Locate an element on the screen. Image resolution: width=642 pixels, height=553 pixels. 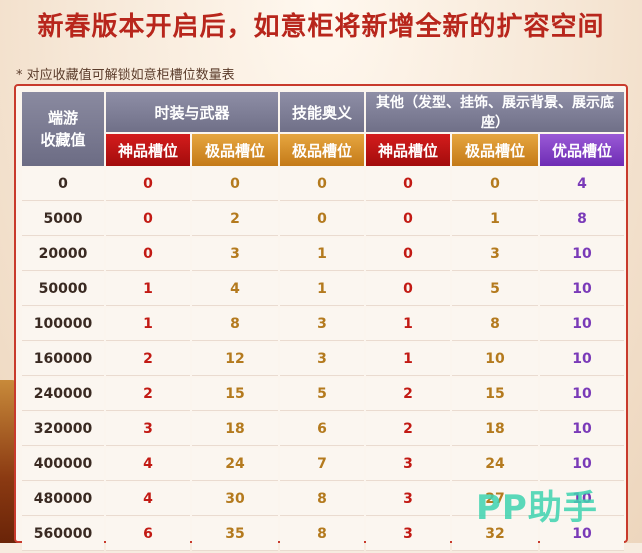
cell-collection-value: 240000 is located at coordinates (63, 394).